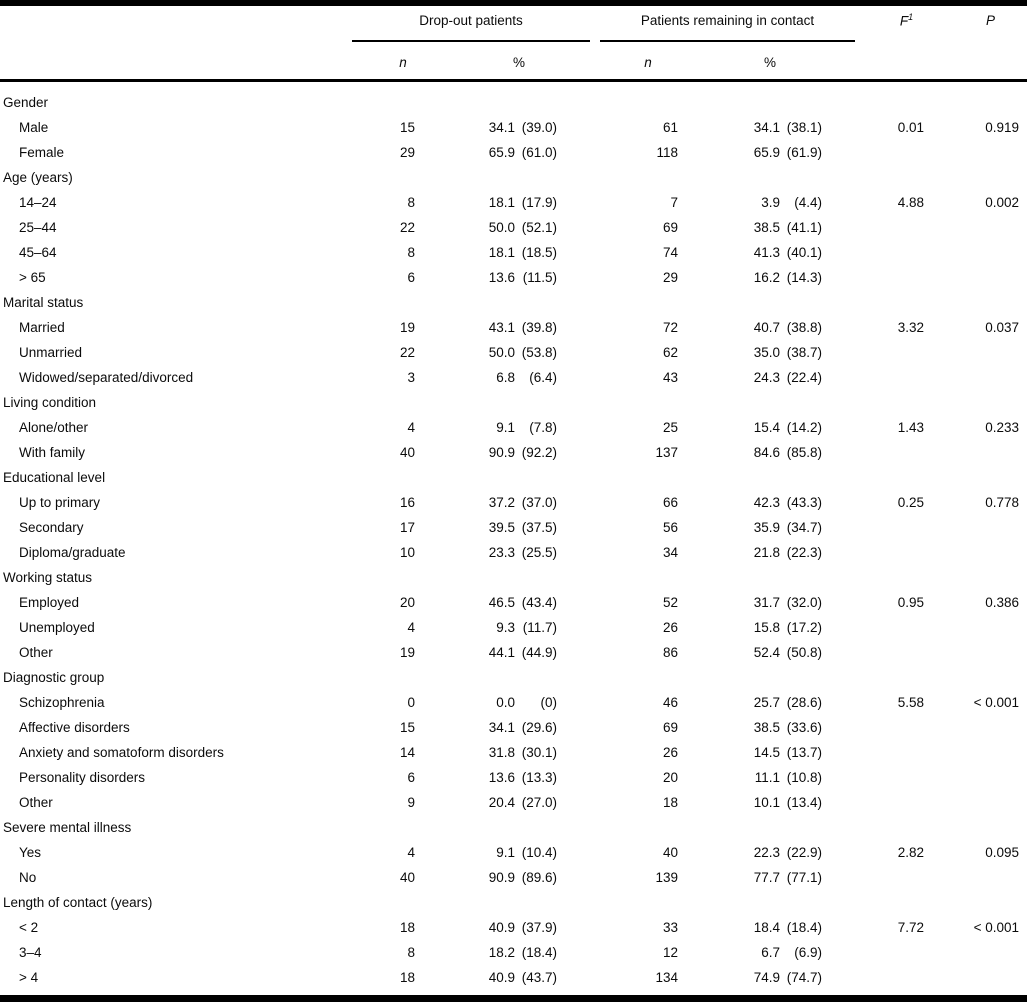  Describe the element at coordinates (766, 452) in the screenshot. I see `remaining-pct-value: 84.6` at that location.